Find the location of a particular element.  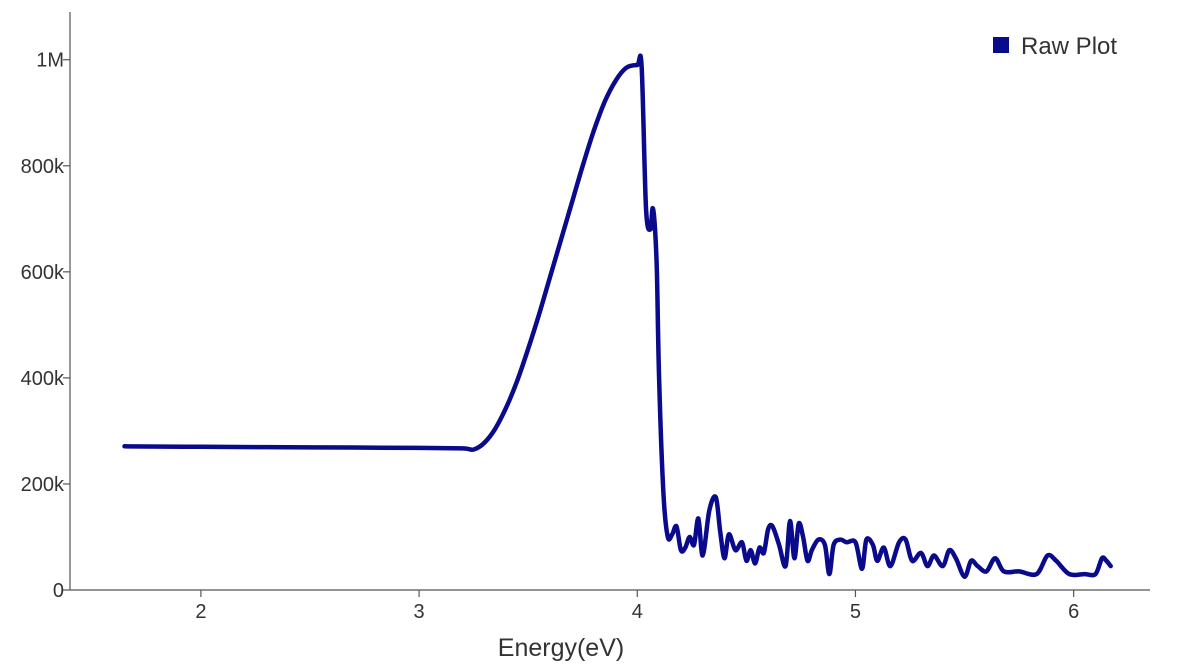

legend-swatch is located at coordinates (1001, 45).